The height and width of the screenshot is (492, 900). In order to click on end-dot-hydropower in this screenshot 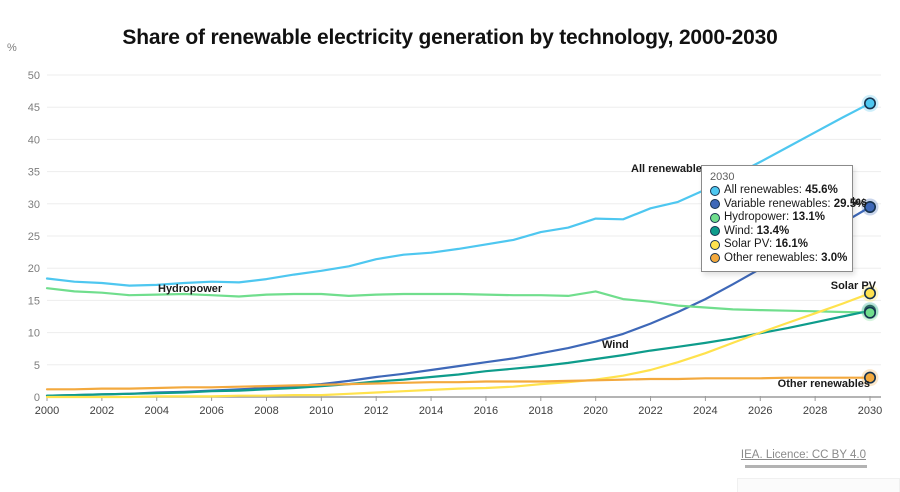, I will do `click(869, 312)`.